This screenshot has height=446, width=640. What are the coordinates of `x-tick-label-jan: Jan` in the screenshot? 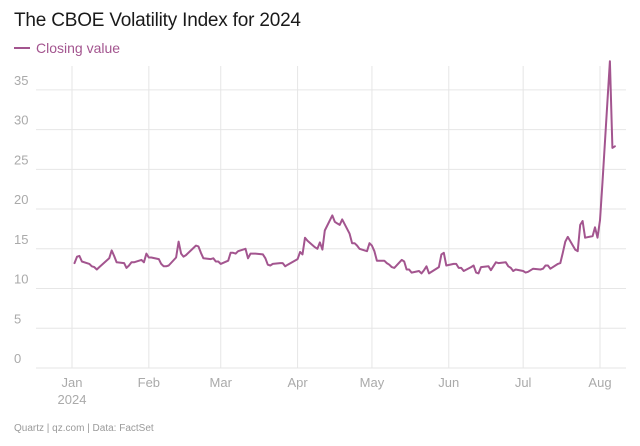 It's located at (72, 382).